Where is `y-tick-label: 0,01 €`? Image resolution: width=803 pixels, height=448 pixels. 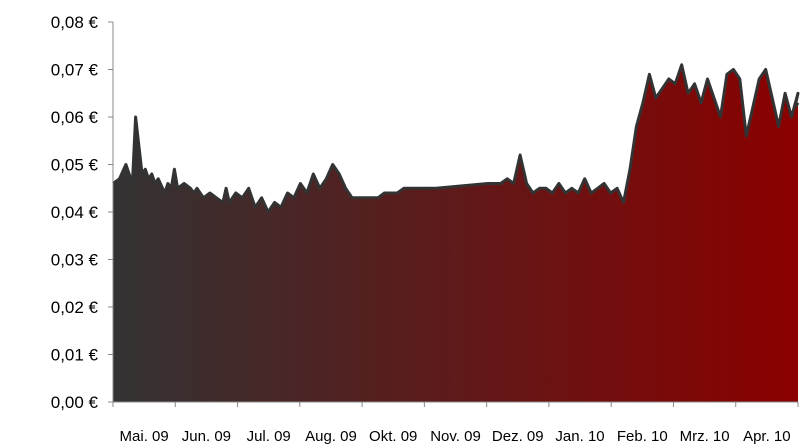
y-tick-label: 0,01 € is located at coordinates (75, 355).